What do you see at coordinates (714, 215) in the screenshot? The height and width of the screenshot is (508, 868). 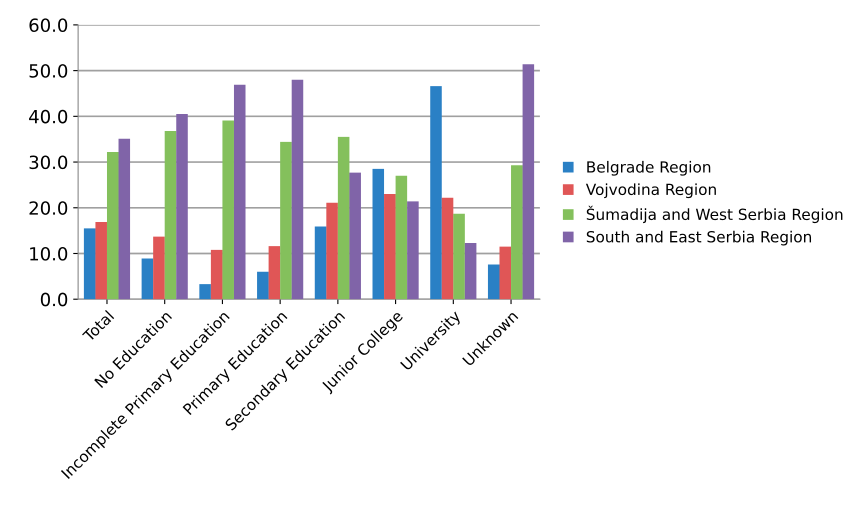 I see `legend-label: Šumadija and West Serbia Region` at bounding box center [714, 215].